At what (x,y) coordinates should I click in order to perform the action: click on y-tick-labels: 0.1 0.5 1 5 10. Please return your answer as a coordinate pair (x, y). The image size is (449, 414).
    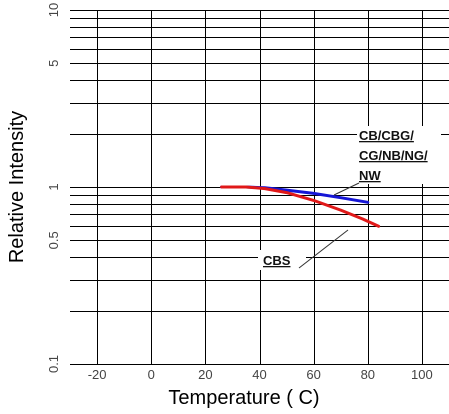
    Looking at the image, I should click on (53, 188).